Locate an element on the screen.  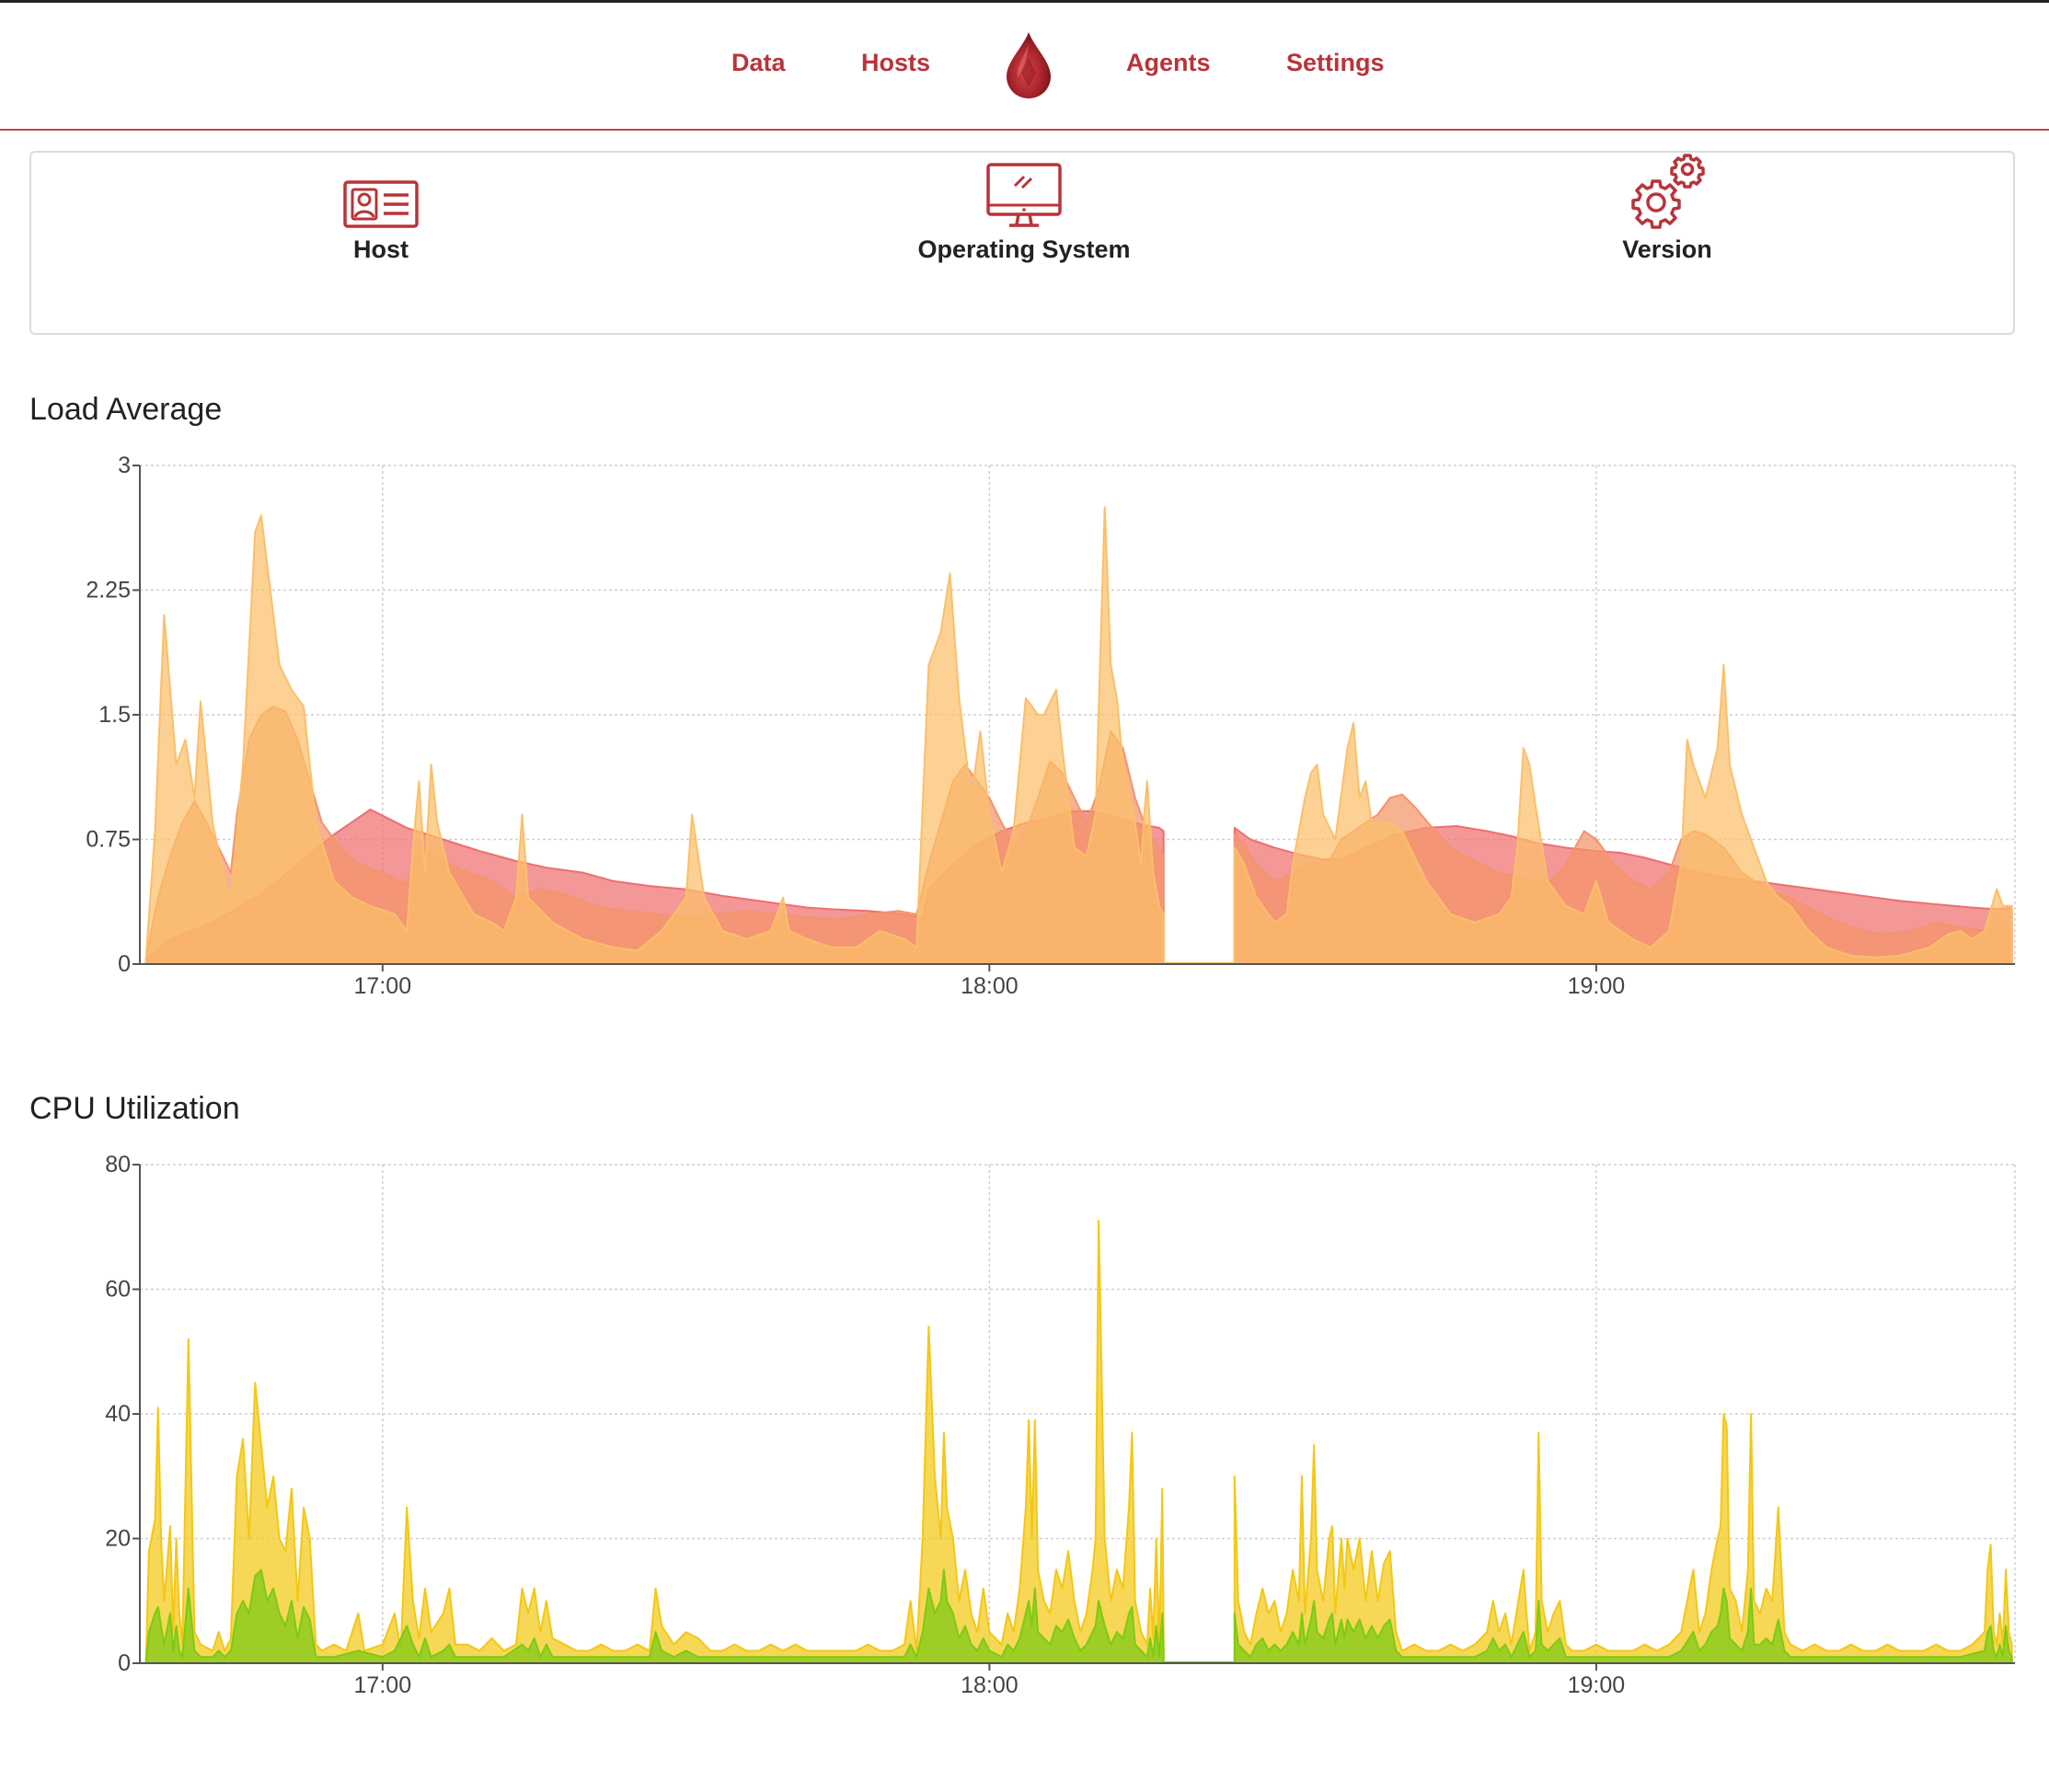
cpu-ytick-label-4: 80 is located at coordinates (118, 1164).